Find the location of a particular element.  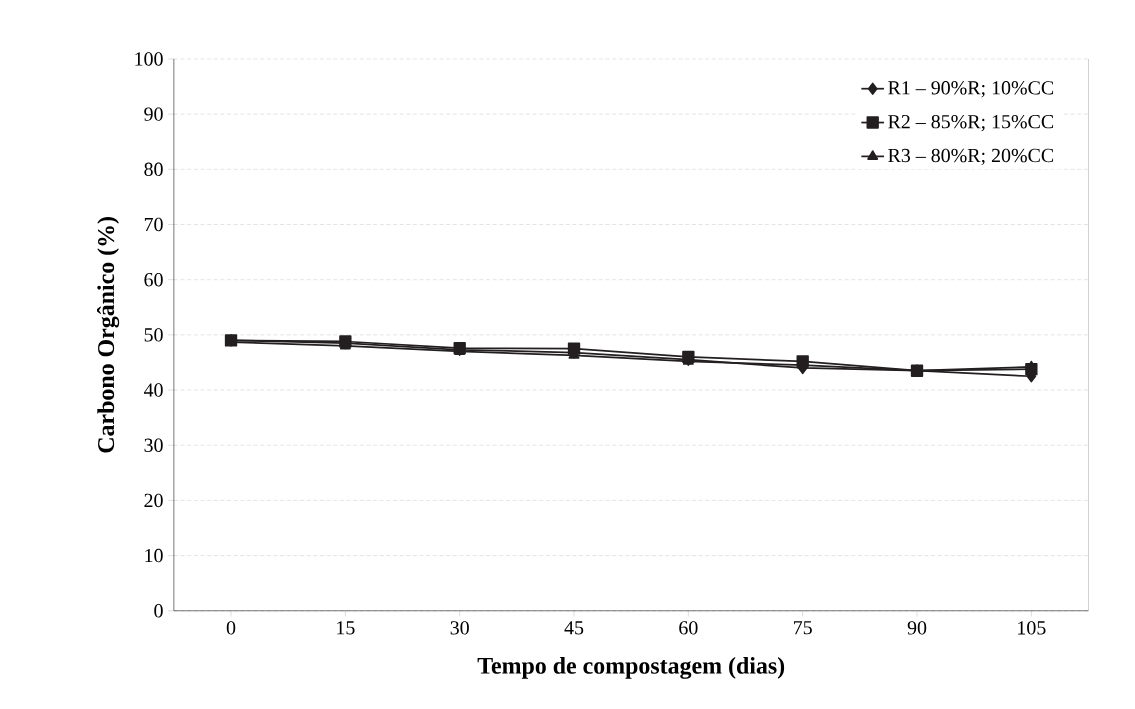

y-tick-label: 40 is located at coordinates (153, 390).